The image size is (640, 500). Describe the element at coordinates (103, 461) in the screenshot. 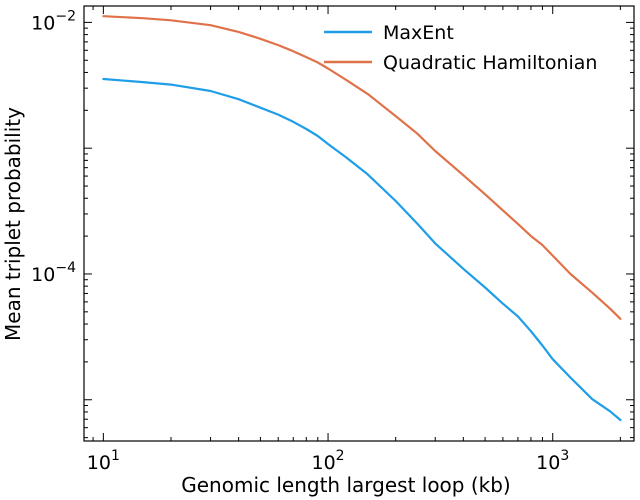

I see `x-tick-label: 10¹` at that location.